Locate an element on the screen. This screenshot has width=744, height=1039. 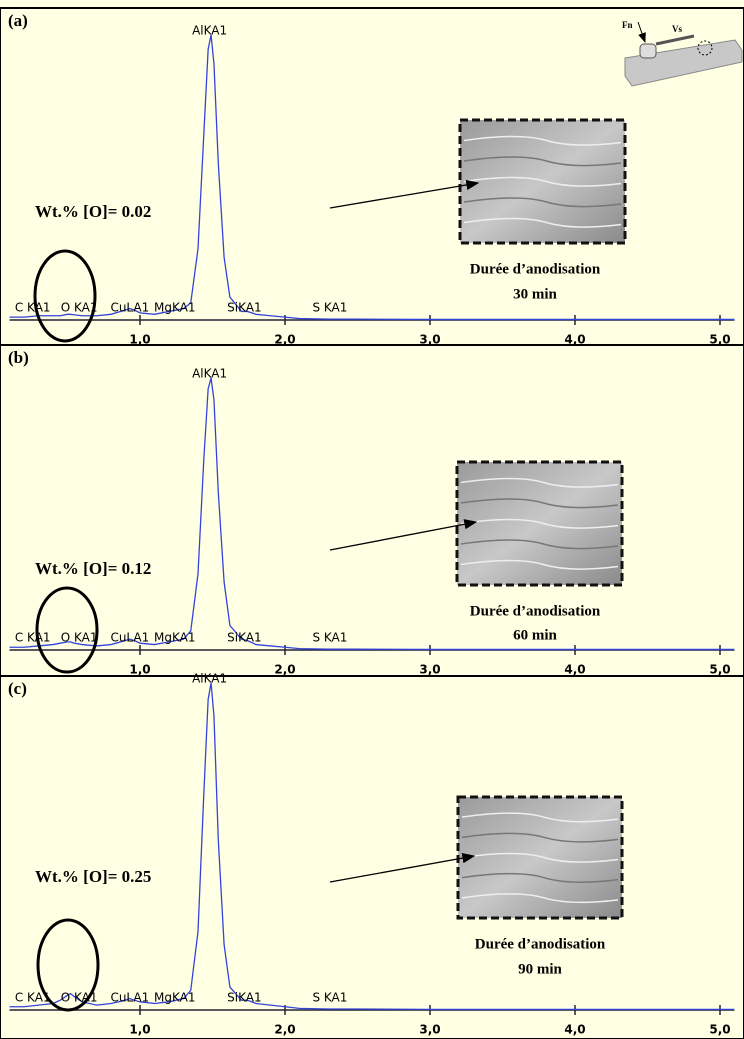
velocity-arrow is located at coordinates (675, 40).